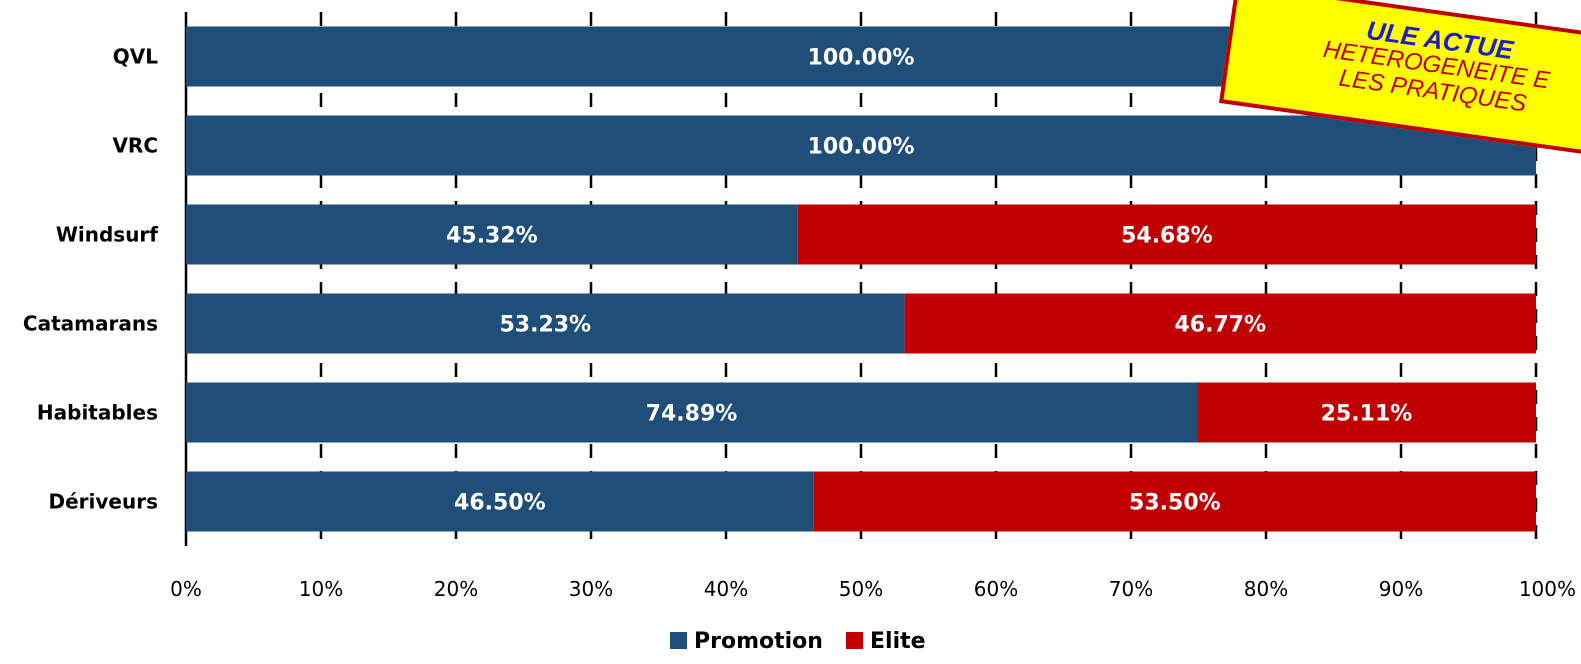 This screenshot has width=1581, height=664. Describe the element at coordinates (726, 589) in the screenshot. I see `x-tick-label: 40%` at that location.